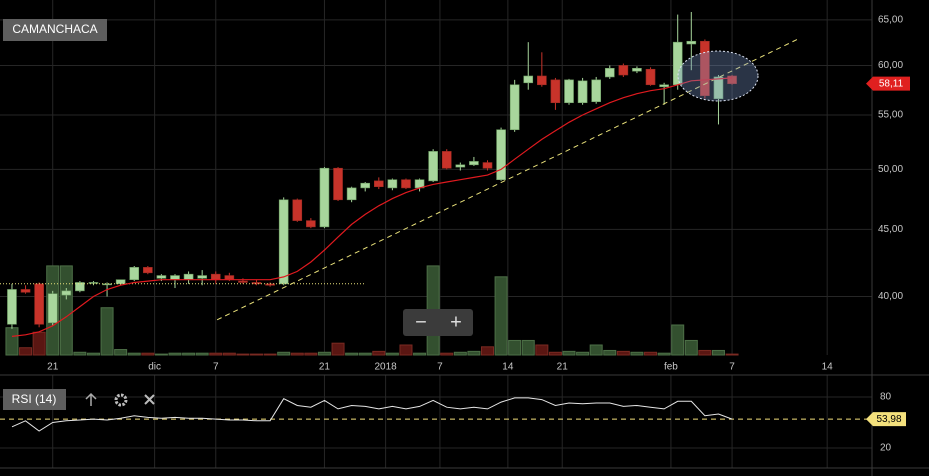 The image size is (929, 476). I want to click on highlight-ellipse, so click(718, 76).